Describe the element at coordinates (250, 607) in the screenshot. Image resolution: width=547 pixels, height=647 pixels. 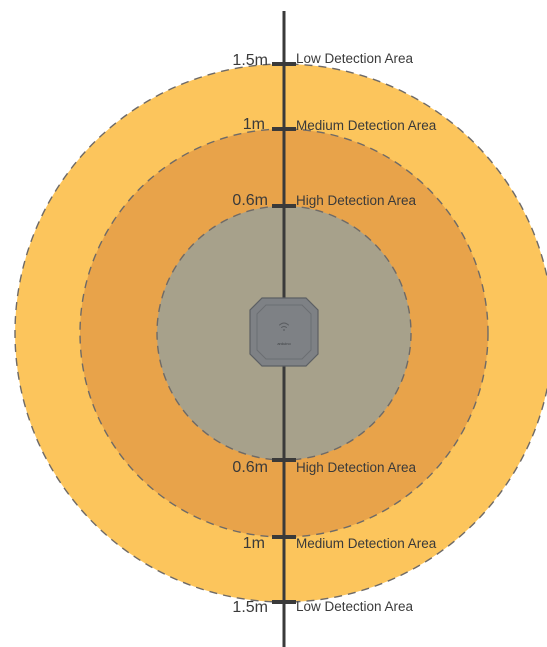
I see `distance-label-bottom-low: 1.5m` at that location.